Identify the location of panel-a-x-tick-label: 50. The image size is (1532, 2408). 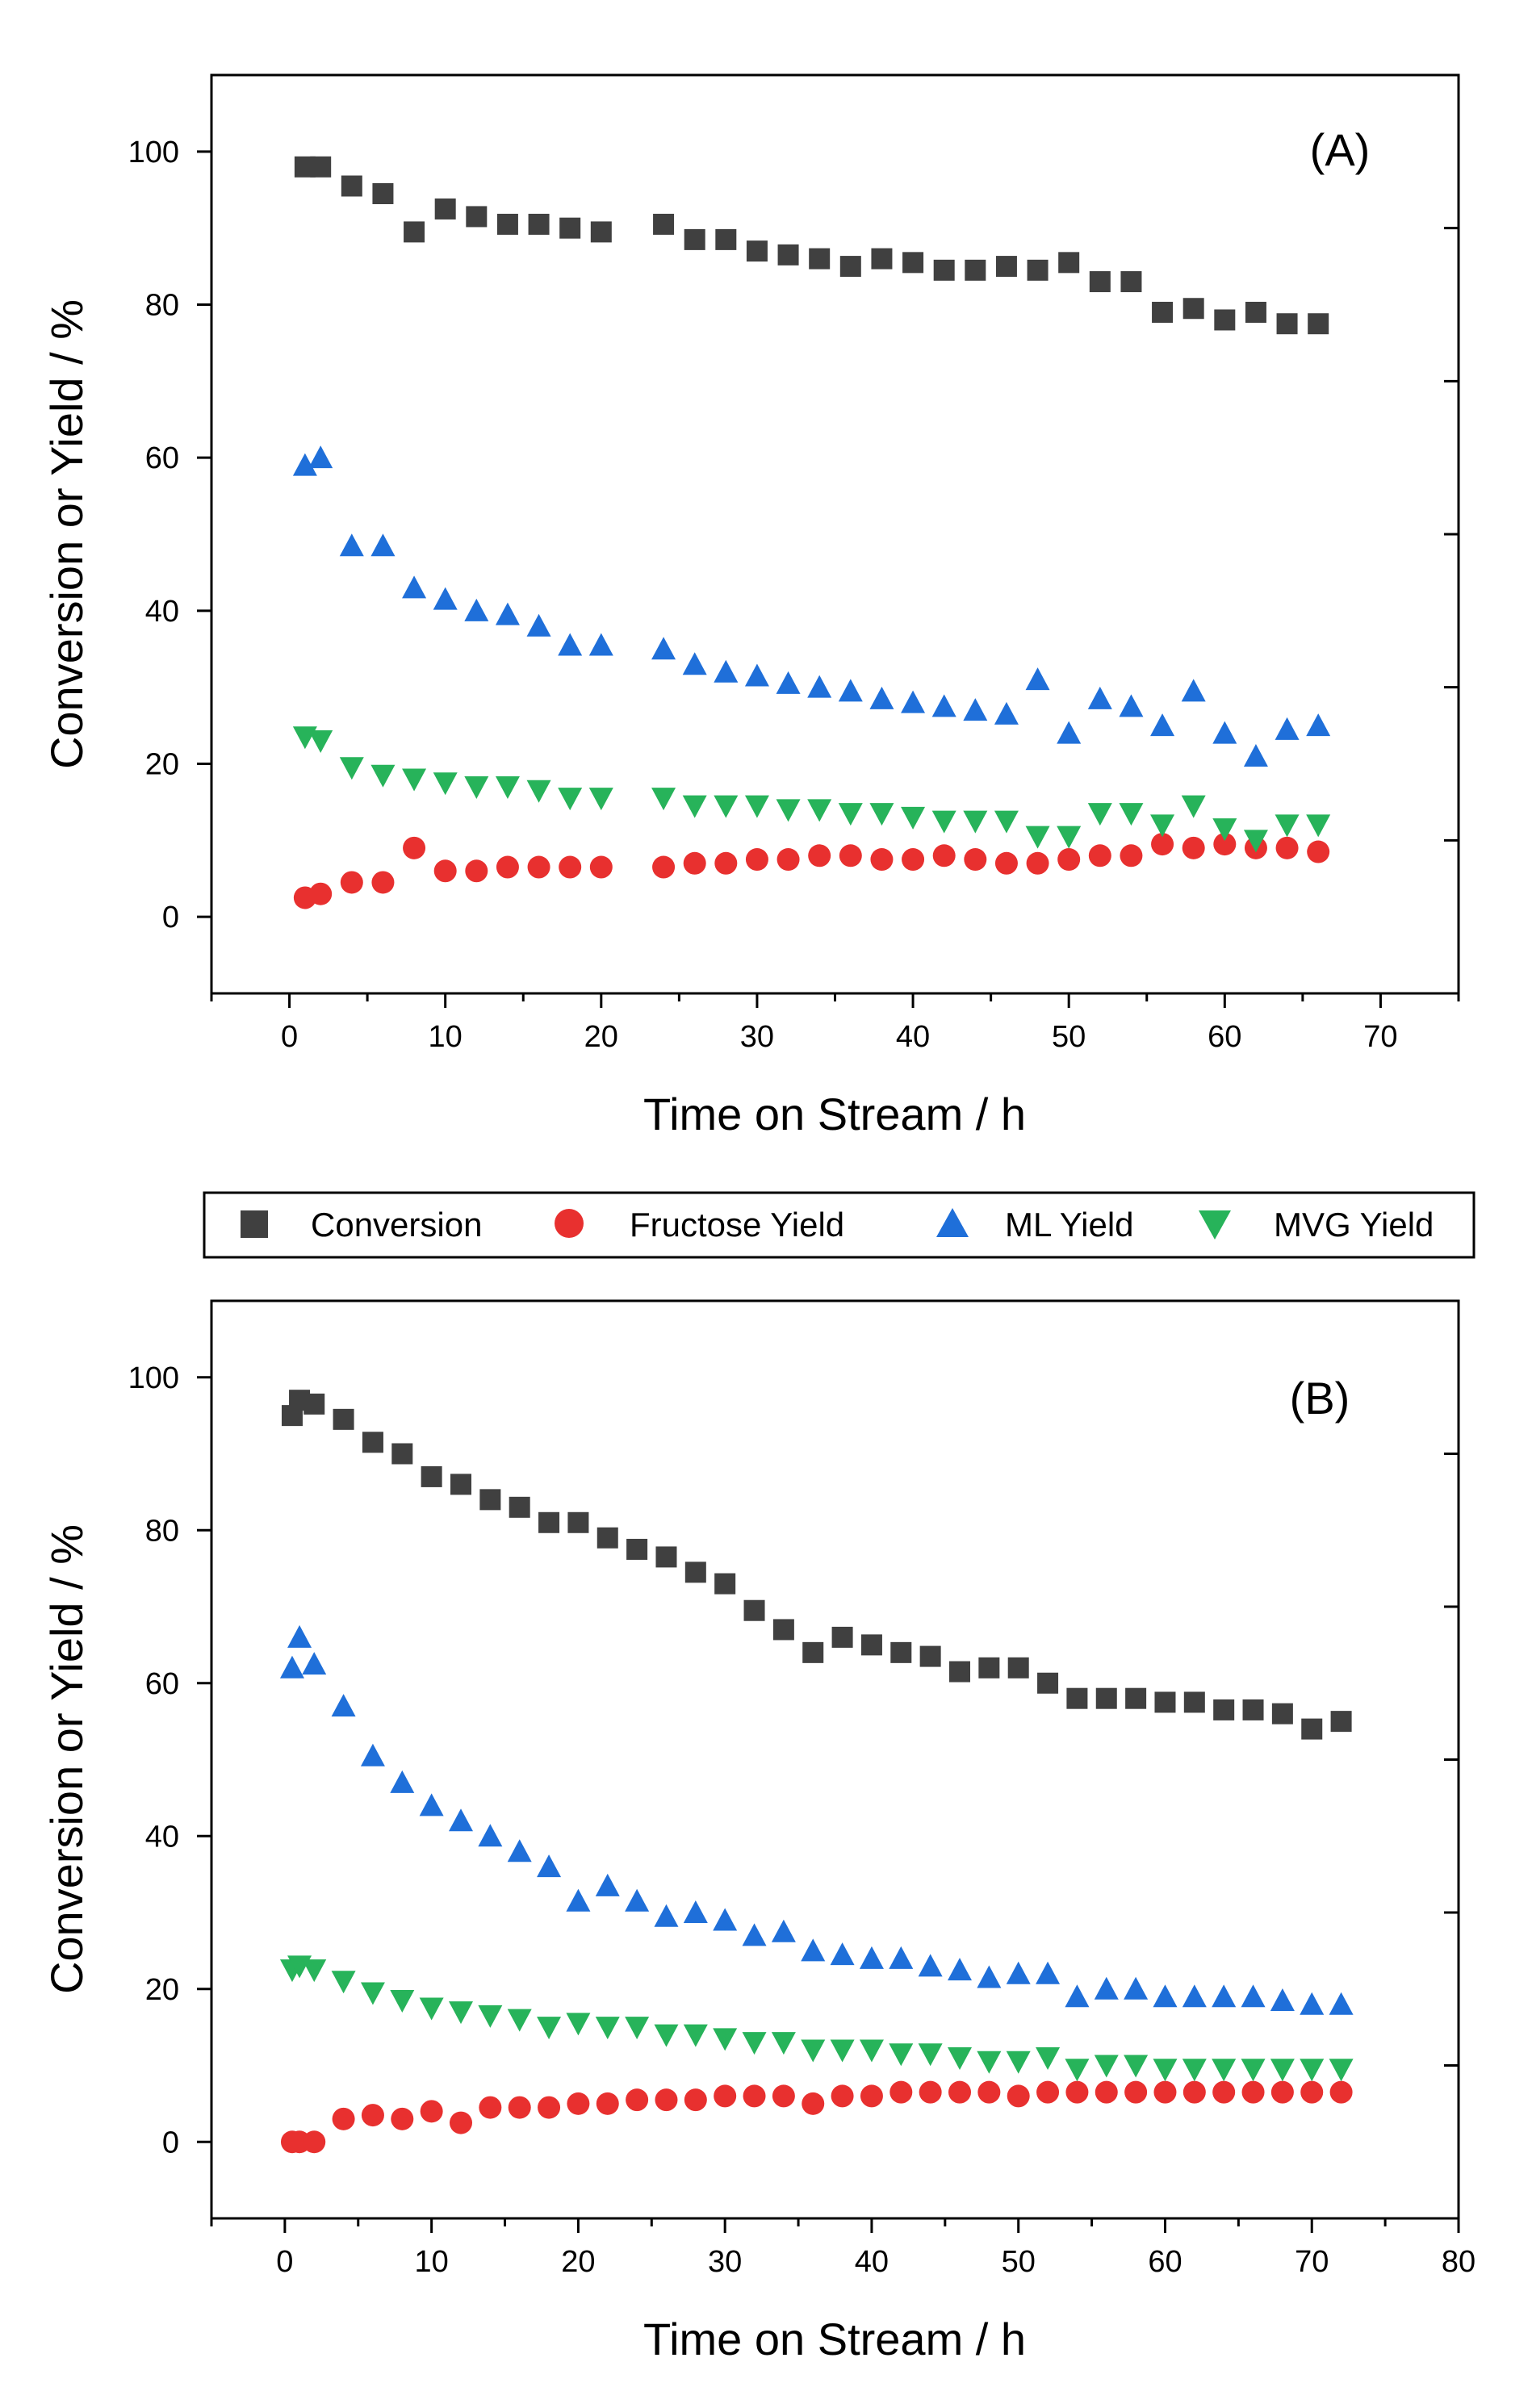
(1069, 1037).